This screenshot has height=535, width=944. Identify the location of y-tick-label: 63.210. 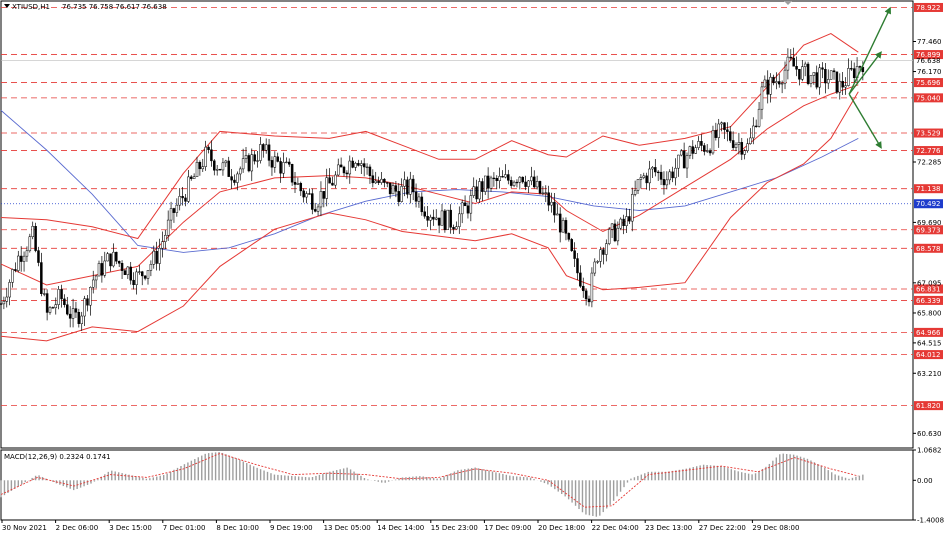
(929, 374).